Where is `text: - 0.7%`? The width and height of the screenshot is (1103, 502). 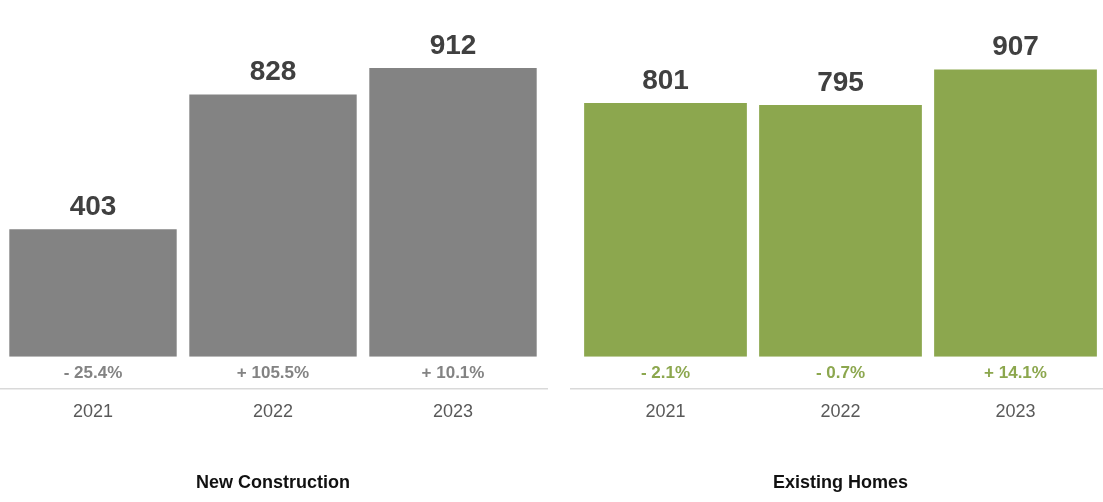 text: - 0.7% is located at coordinates (840, 373).